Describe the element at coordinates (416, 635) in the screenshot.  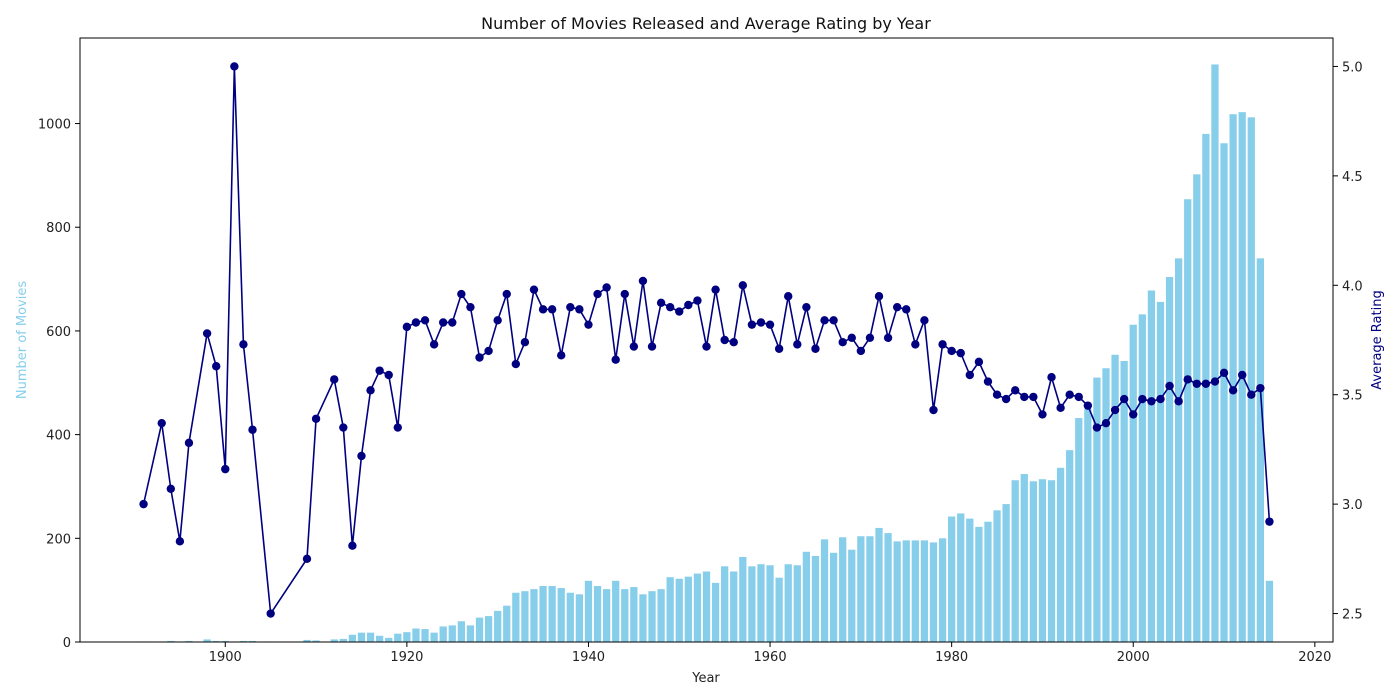
I see `bar-1921` at that location.